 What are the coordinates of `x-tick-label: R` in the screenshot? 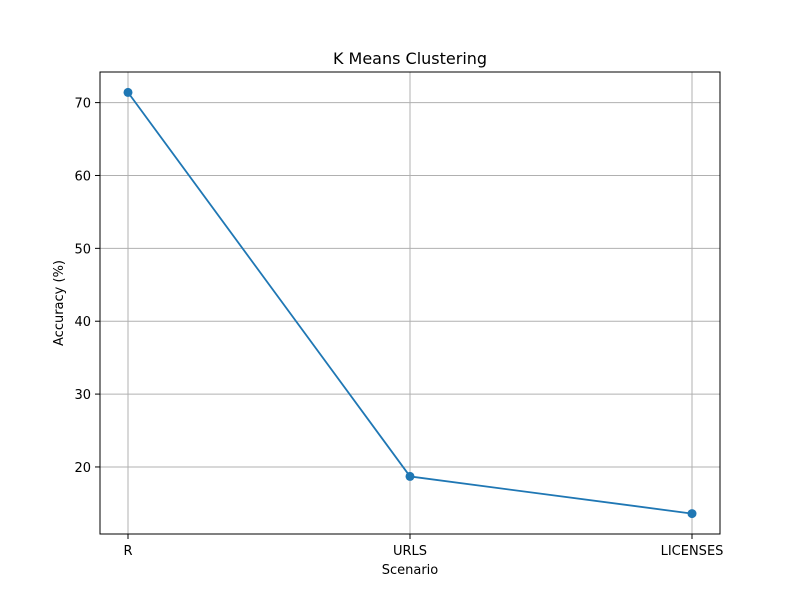 It's located at (127, 551).